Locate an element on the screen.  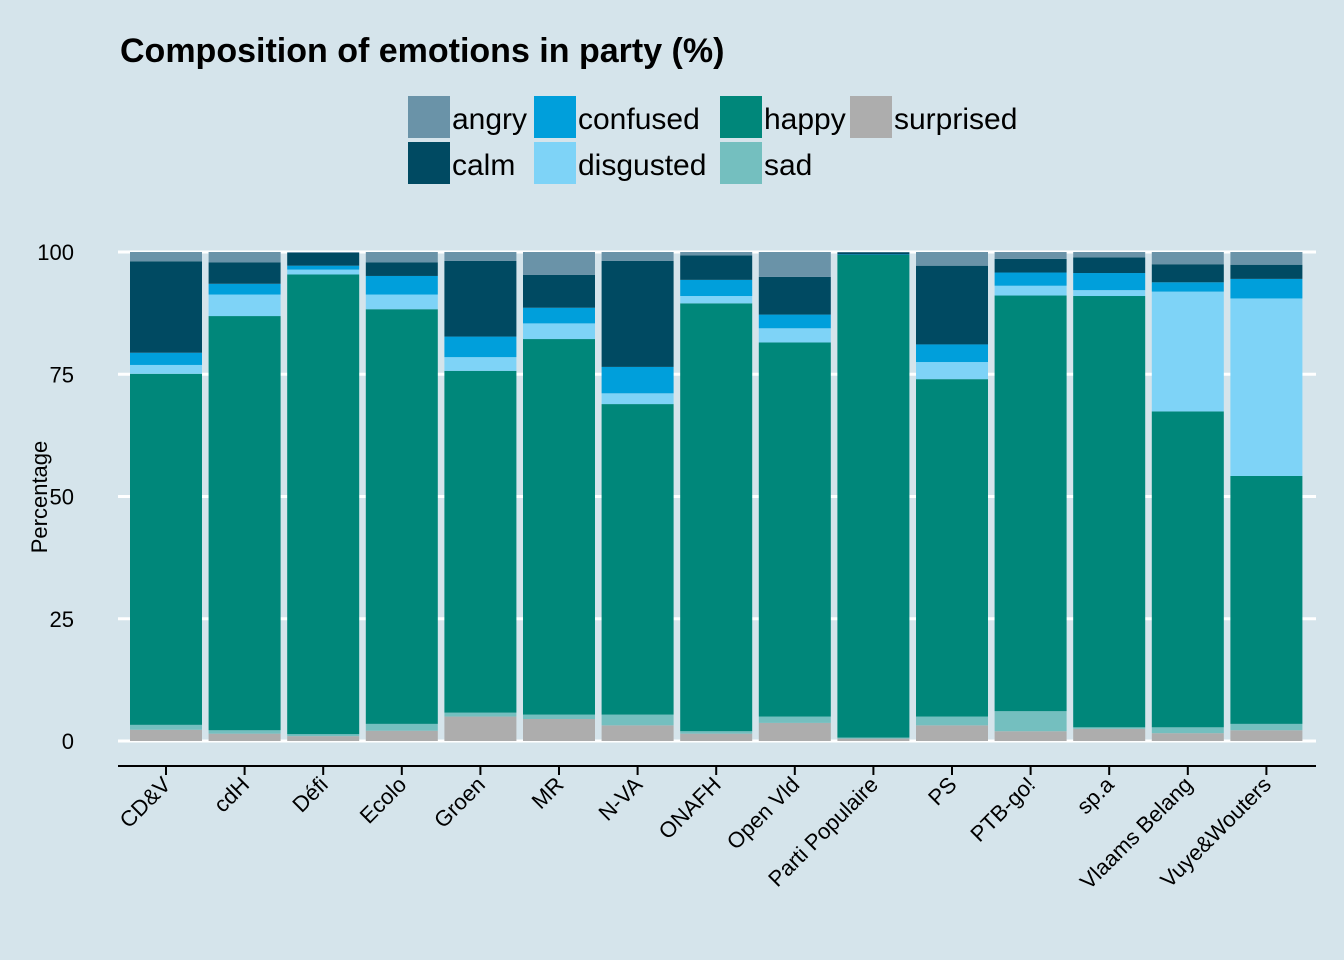
x-tick-label: ONAFH is located at coordinates (690, 808).